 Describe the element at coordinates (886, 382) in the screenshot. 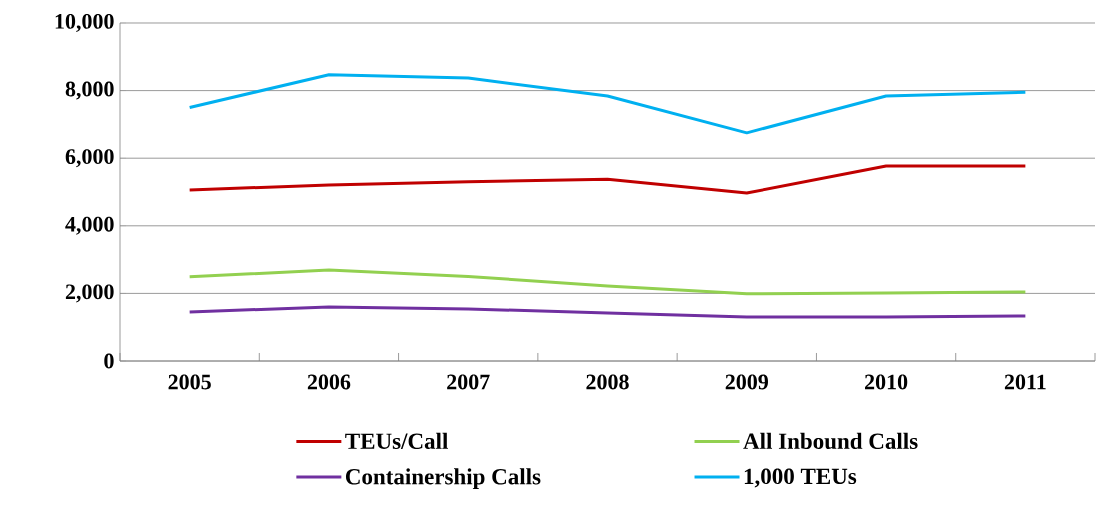

I see `x-tick-label: 2010` at that location.